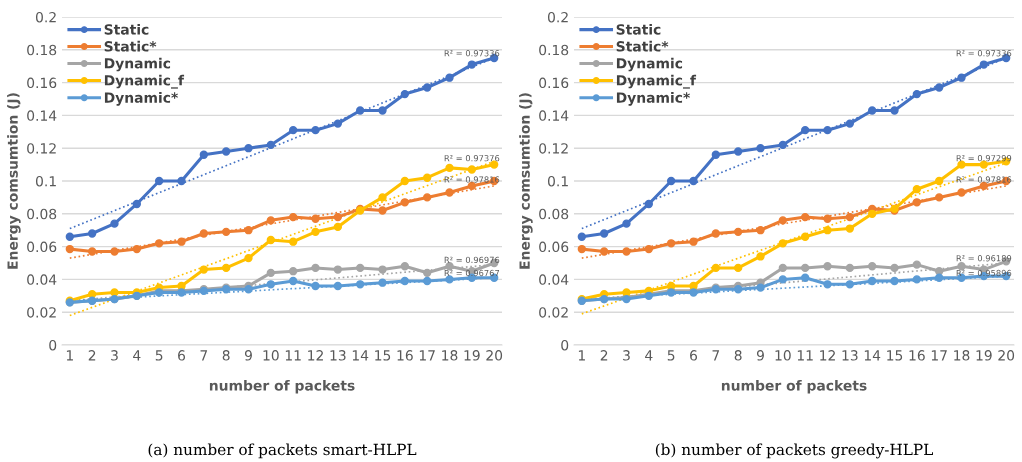  Describe the element at coordinates (984, 158) in the screenshot. I see `annotation: R² = 0.97299` at that location.